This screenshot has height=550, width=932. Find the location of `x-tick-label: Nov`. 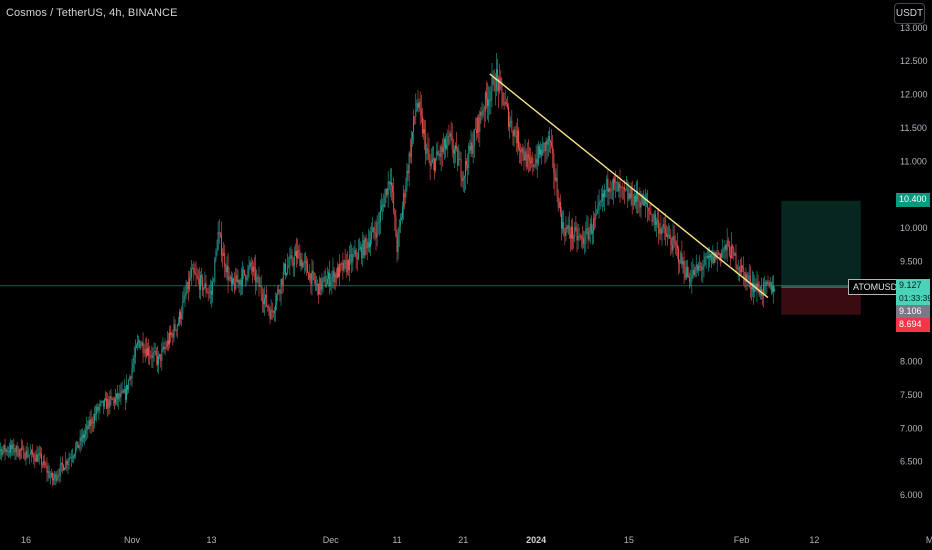

x-tick-label: Nov is located at coordinates (132, 540).